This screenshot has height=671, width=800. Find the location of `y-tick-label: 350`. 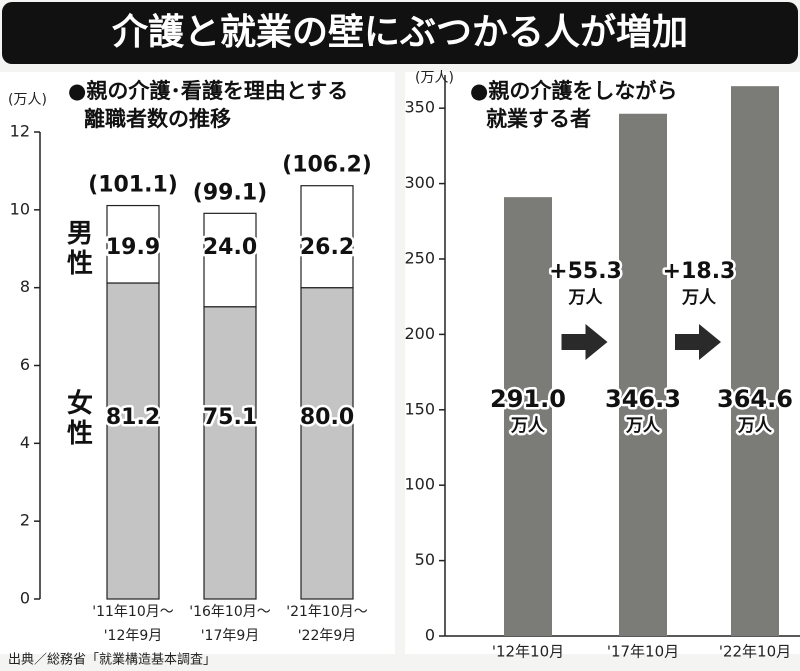

y-tick-label: 350 is located at coordinates (419, 107).